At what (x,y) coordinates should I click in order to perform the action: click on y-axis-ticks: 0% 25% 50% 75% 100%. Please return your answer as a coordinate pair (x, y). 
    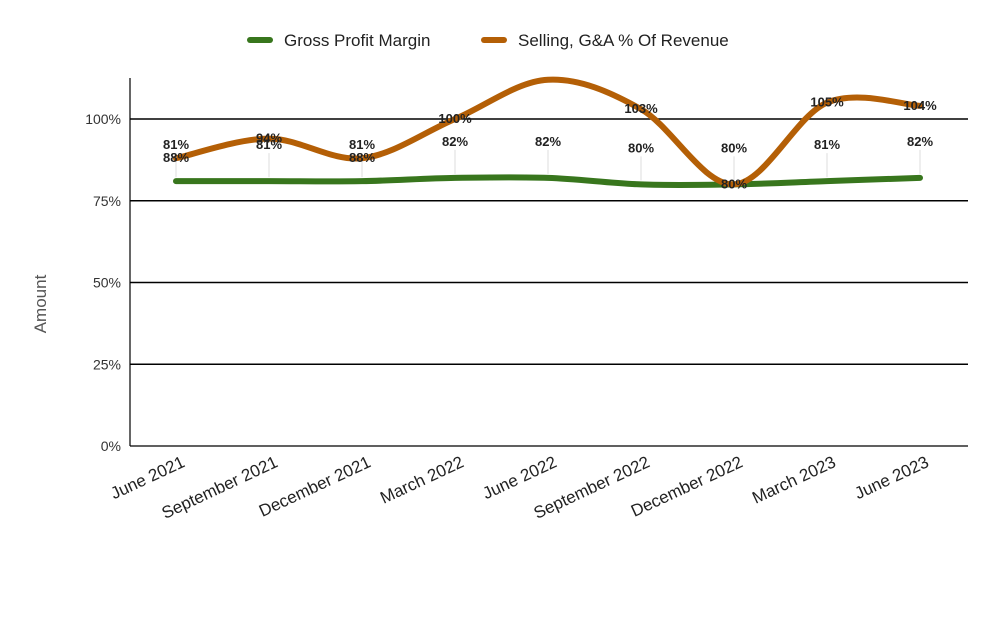
    Looking at the image, I should click on (103, 282).